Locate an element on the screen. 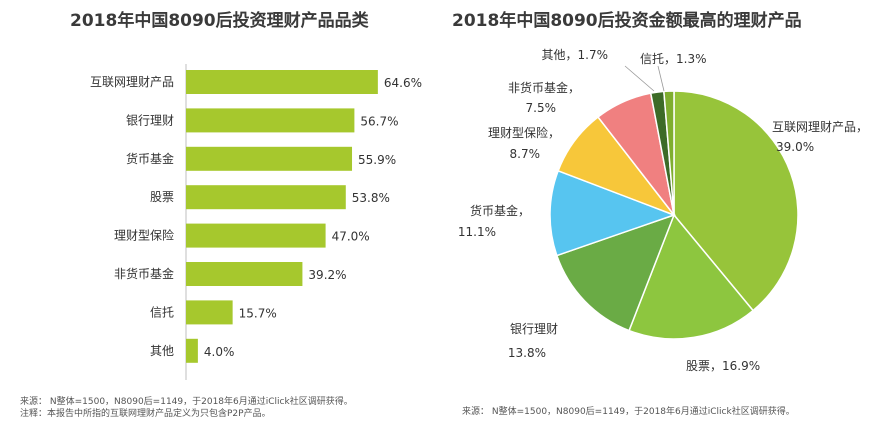 Image resolution: width=875 pixels, height=424 pixels. bar-value-label: 4.0% is located at coordinates (219, 352).